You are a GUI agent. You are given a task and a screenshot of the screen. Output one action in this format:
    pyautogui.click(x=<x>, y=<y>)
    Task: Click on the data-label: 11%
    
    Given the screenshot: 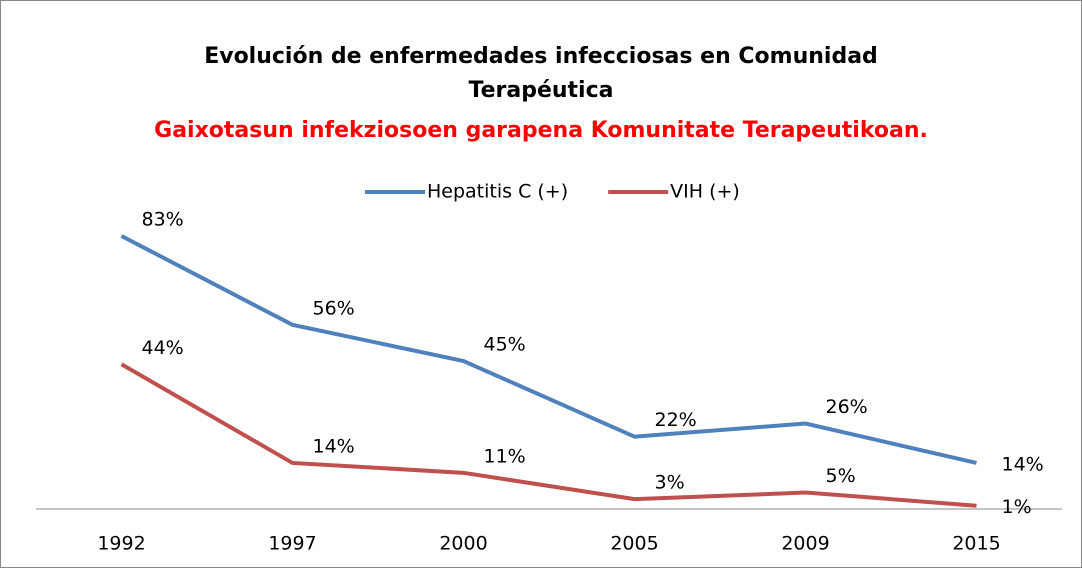 What is the action you would take?
    pyautogui.click(x=505, y=456)
    